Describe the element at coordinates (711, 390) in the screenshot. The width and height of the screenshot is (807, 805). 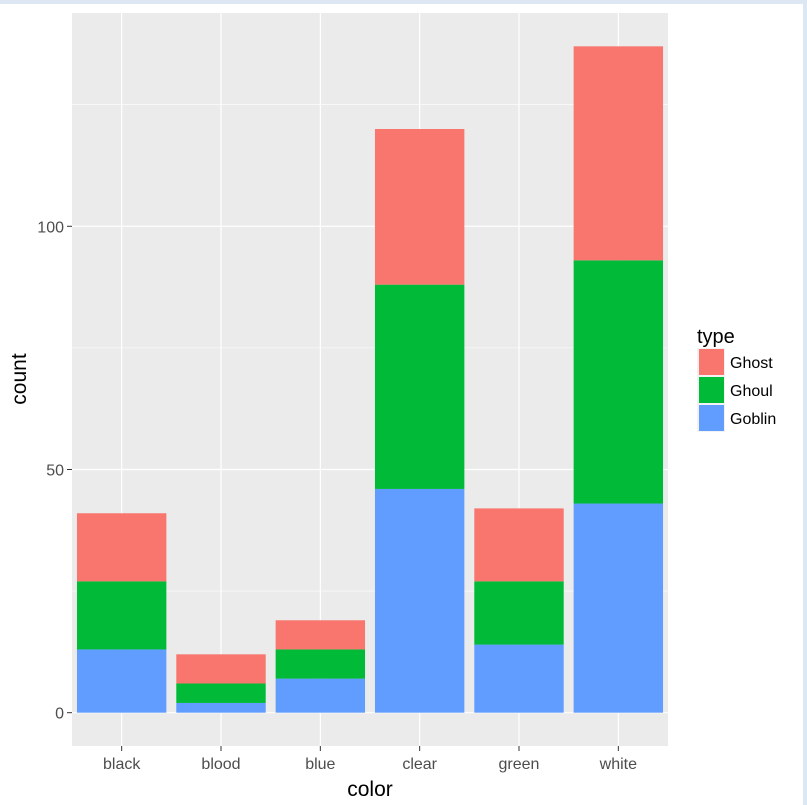
I see `legend-key-ghoul` at that location.